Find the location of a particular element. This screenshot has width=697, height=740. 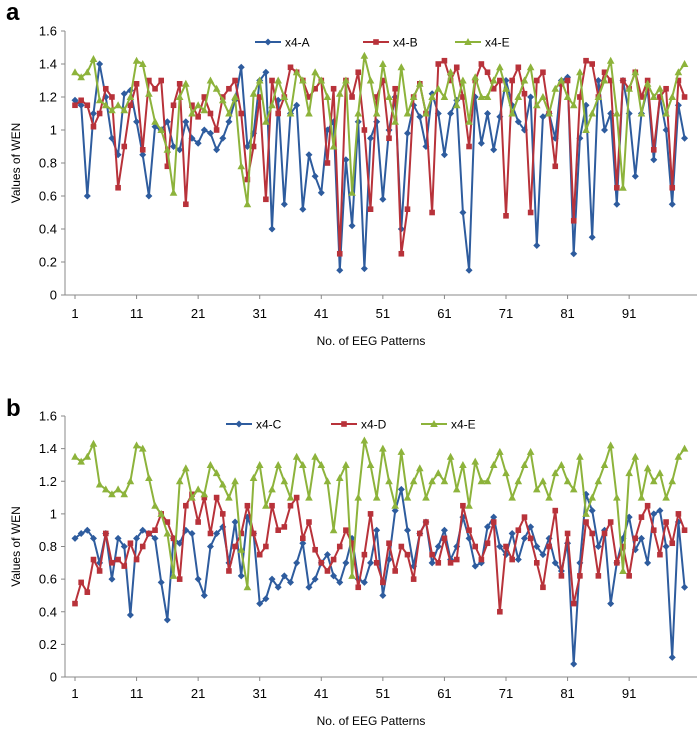

panel-letter: b is located at coordinates (13, 408).